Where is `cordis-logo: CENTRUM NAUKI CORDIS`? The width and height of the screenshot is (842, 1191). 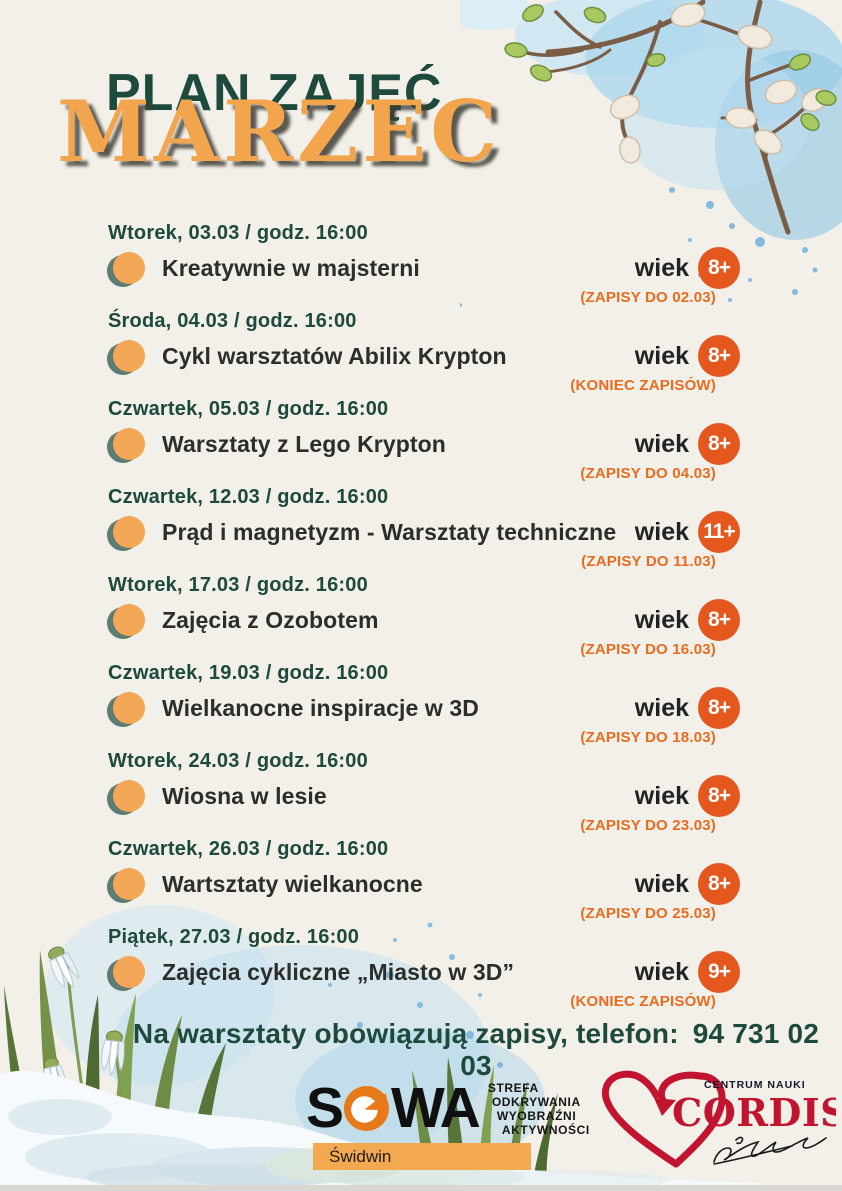 cordis-logo: CENTRUM NAUKI CORDIS is located at coordinates (716, 1123).